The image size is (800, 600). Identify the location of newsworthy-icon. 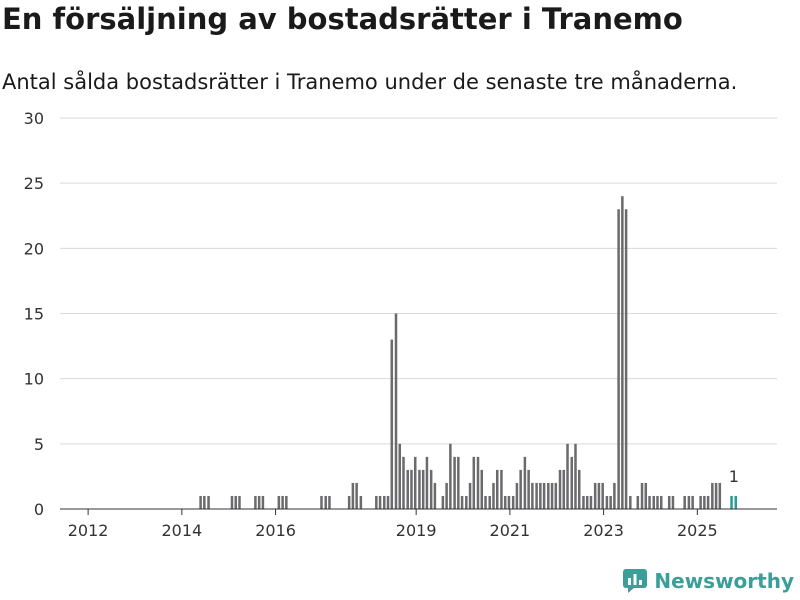
(635, 581).